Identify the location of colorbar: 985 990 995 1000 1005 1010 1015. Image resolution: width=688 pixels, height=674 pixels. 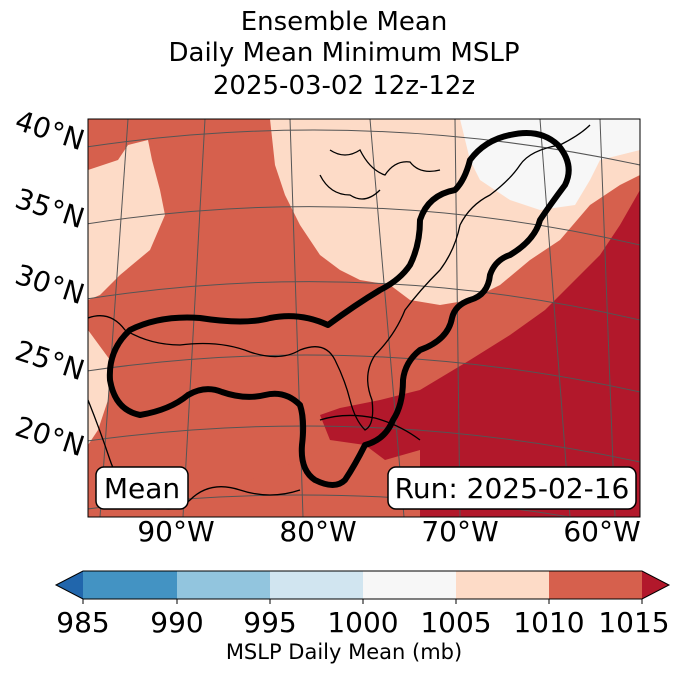
(362, 604).